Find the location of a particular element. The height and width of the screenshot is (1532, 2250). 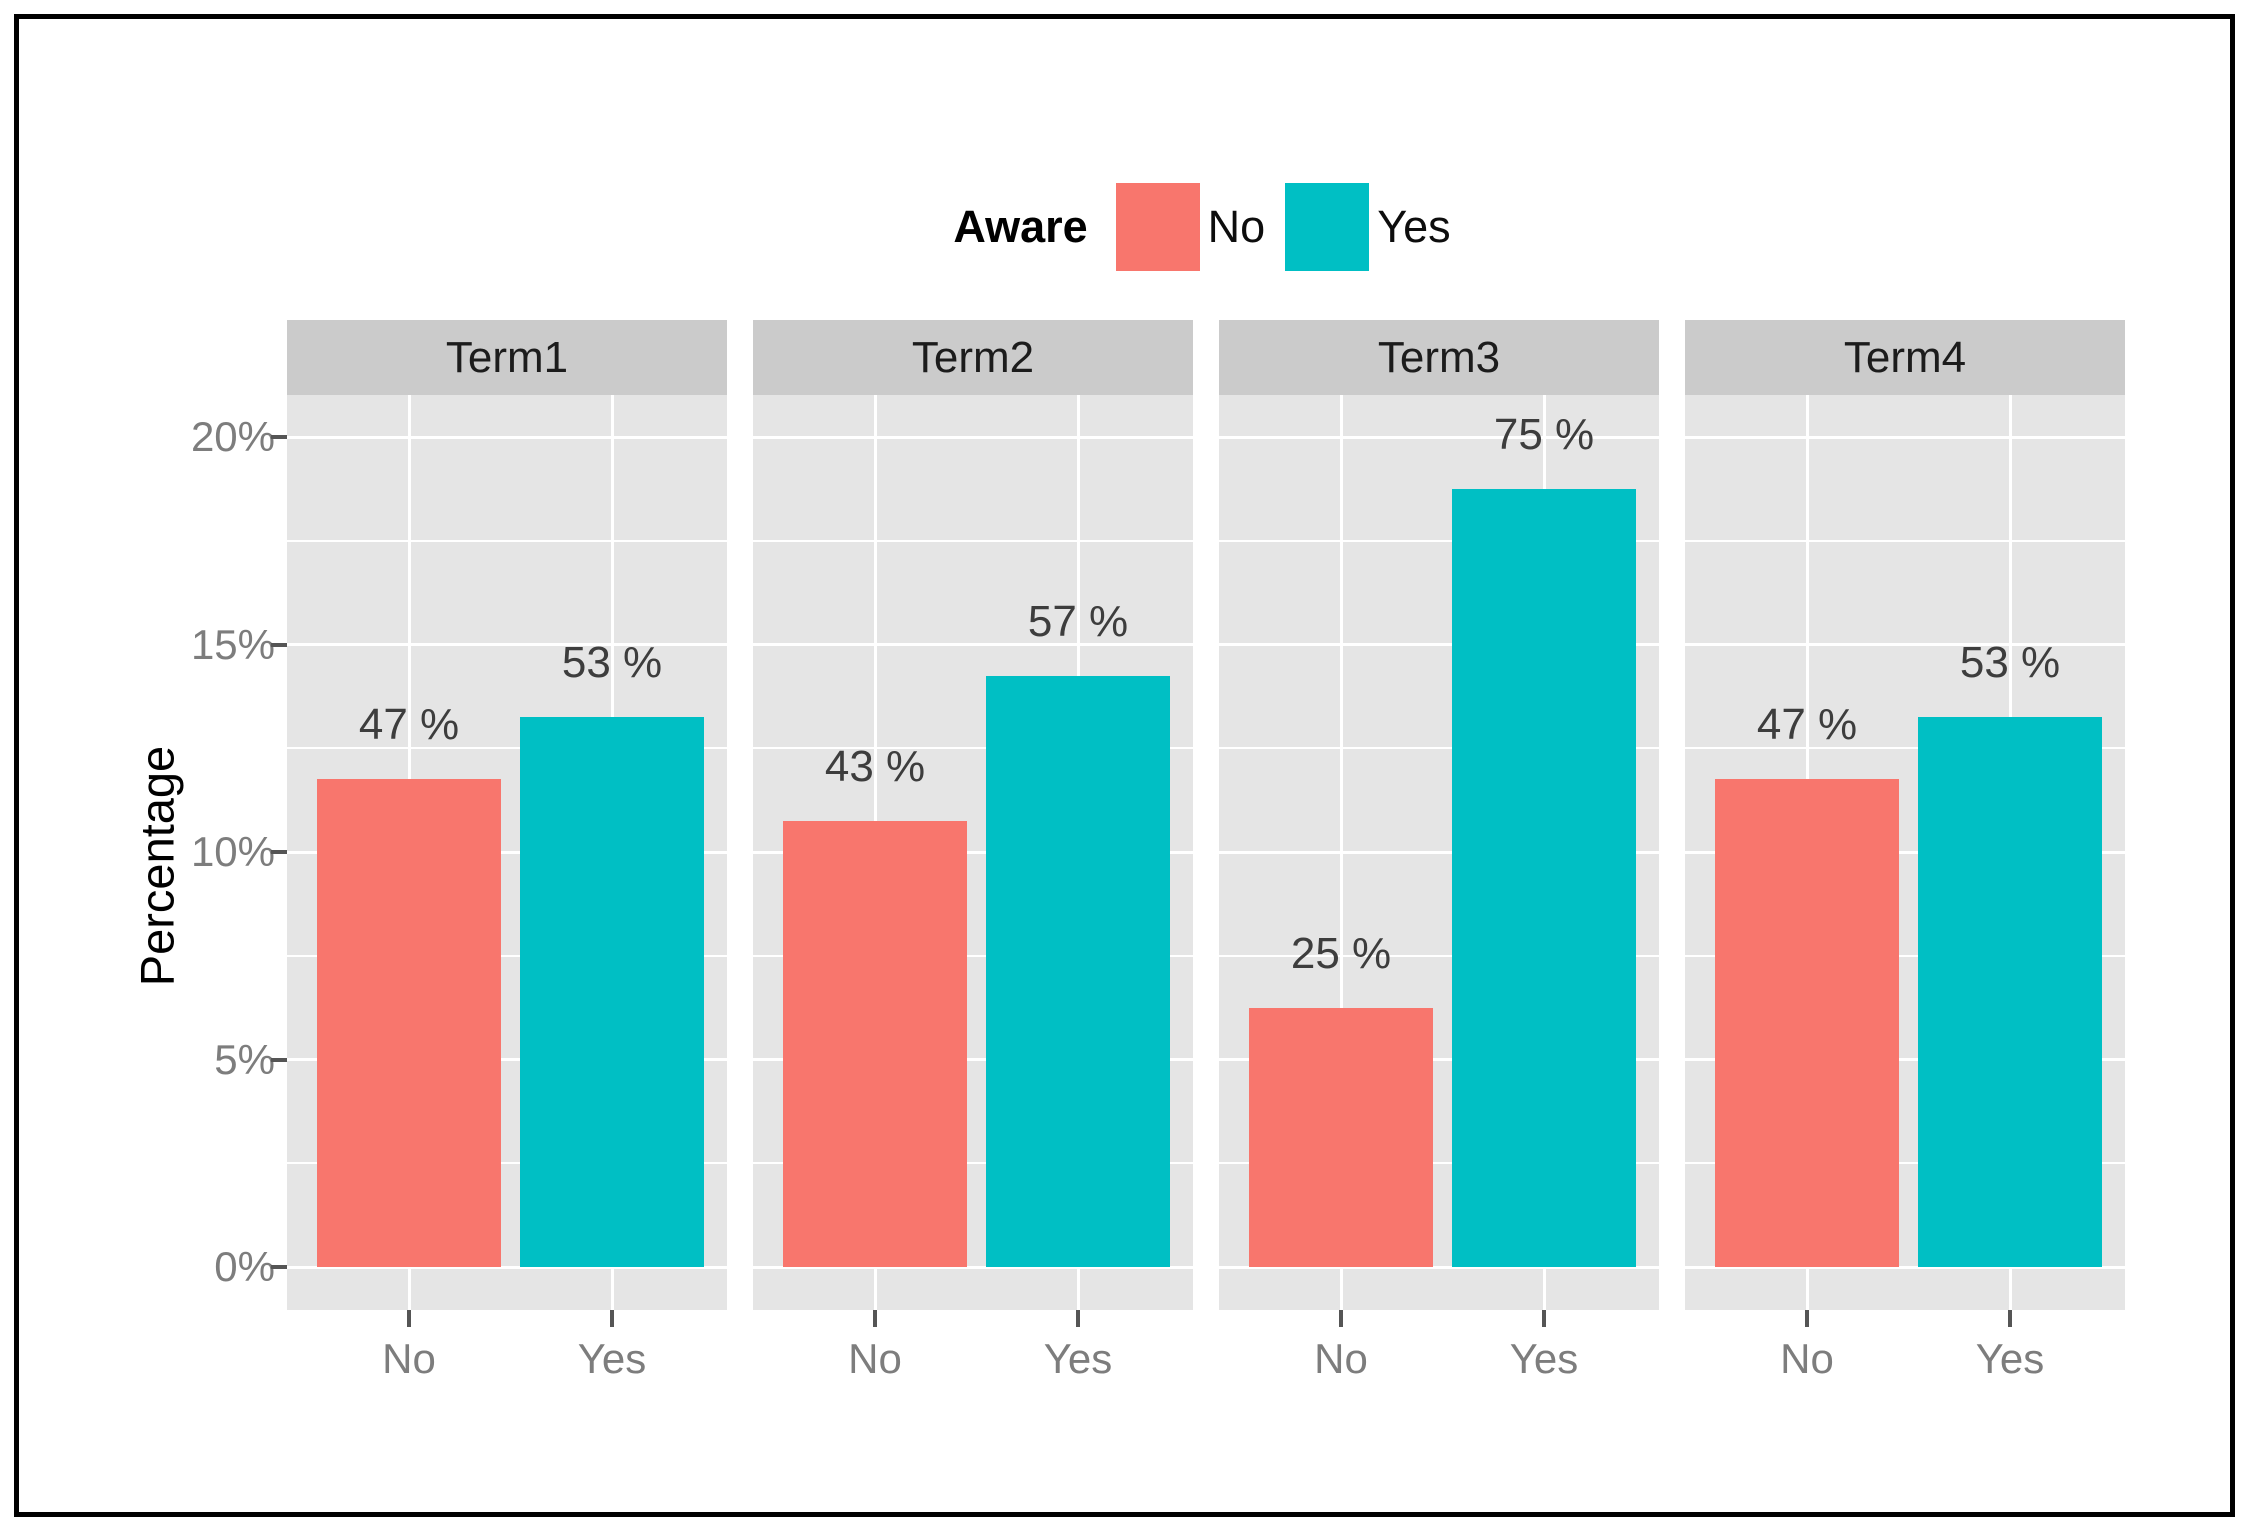

facet-strip-label: Term3 is located at coordinates (1439, 357).